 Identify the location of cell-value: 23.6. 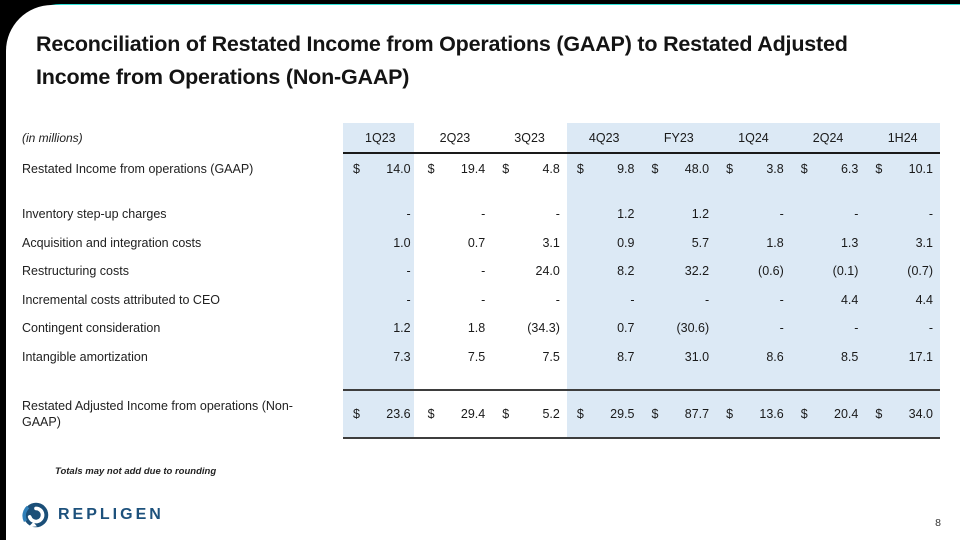
(398, 414).